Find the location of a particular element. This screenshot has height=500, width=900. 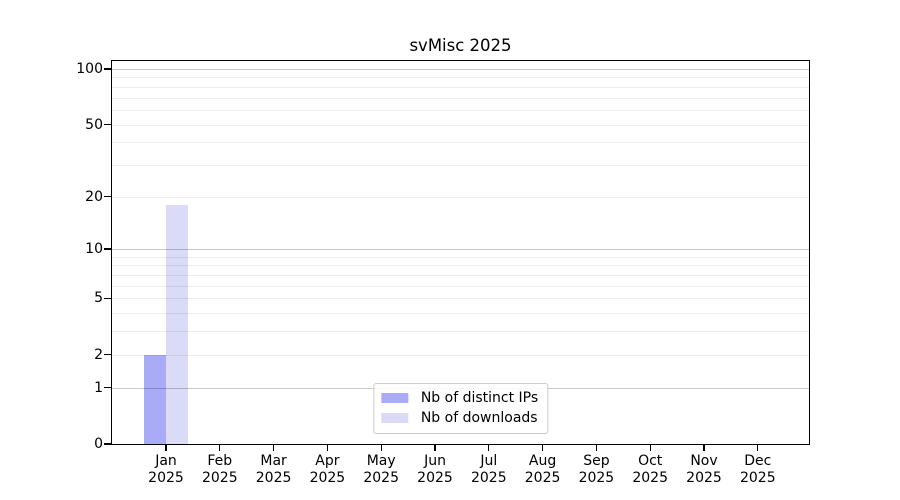

chart-title: svMisc 2025 is located at coordinates (460, 45).